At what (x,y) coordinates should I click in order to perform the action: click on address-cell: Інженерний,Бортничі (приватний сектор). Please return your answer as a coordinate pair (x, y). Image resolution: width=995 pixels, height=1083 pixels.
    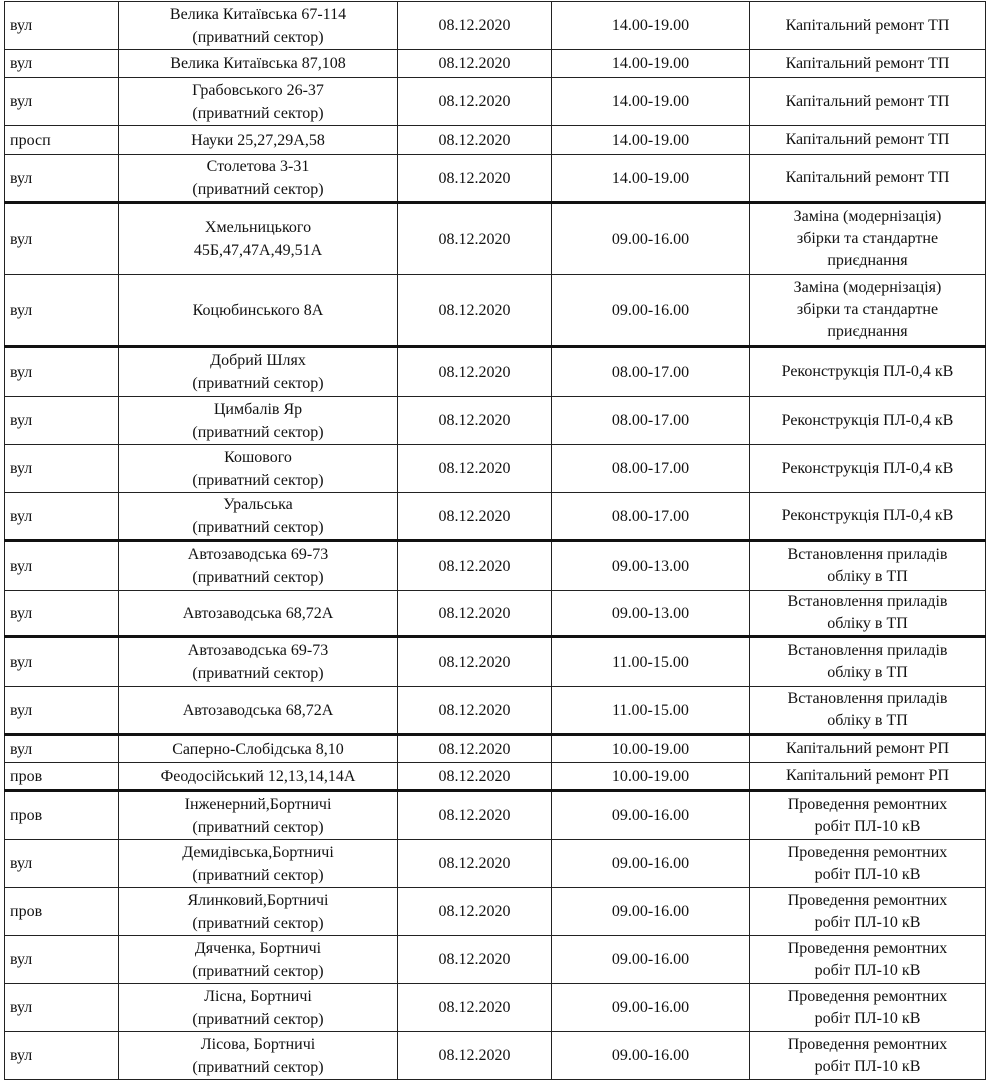
    Looking at the image, I should click on (258, 814).